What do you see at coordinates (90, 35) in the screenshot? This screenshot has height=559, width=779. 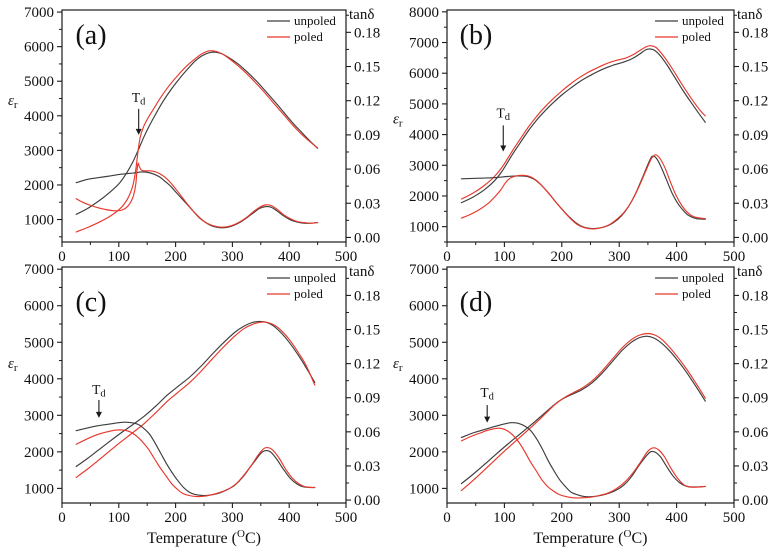 I see `panel-letter: (a)` at bounding box center [90, 35].